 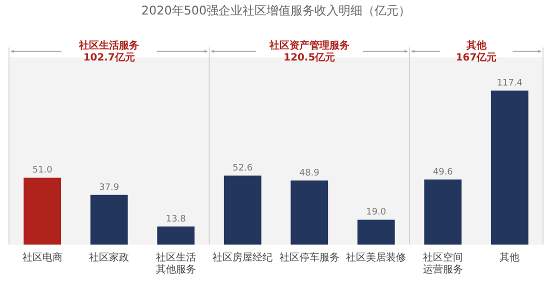 What do you see at coordinates (109, 51) in the screenshot?
I see `band-label: 社区生活服务 102.7亿元` at bounding box center [109, 51].